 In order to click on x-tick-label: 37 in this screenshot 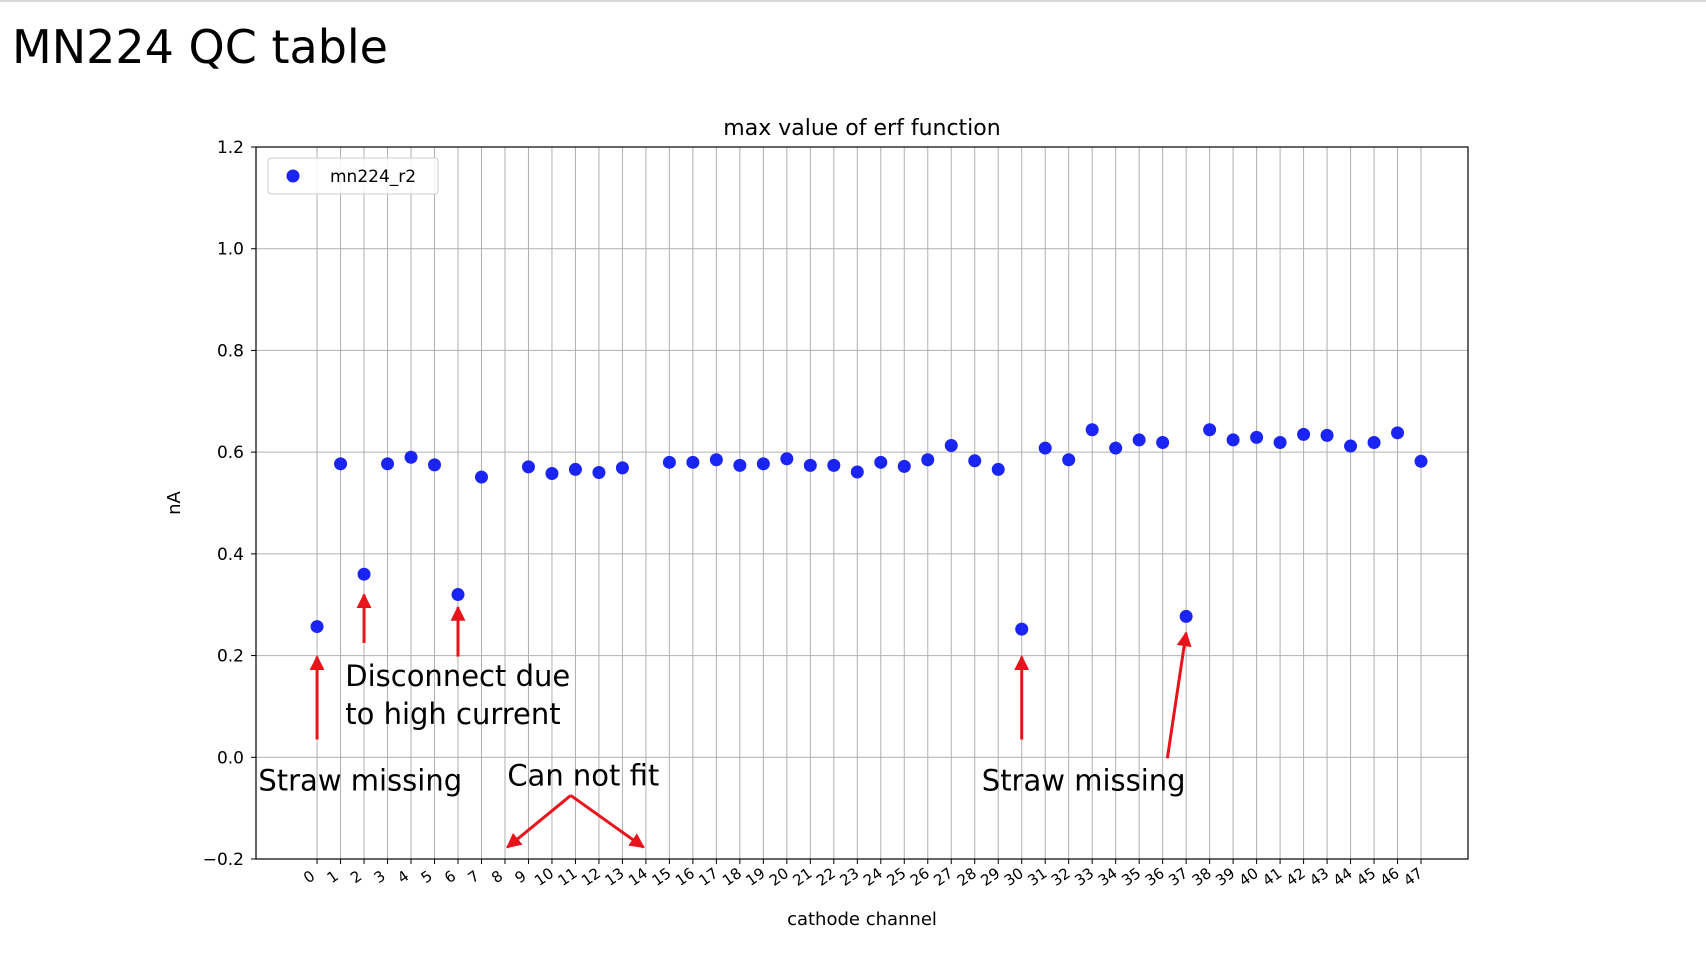, I will do `click(1178, 877)`.